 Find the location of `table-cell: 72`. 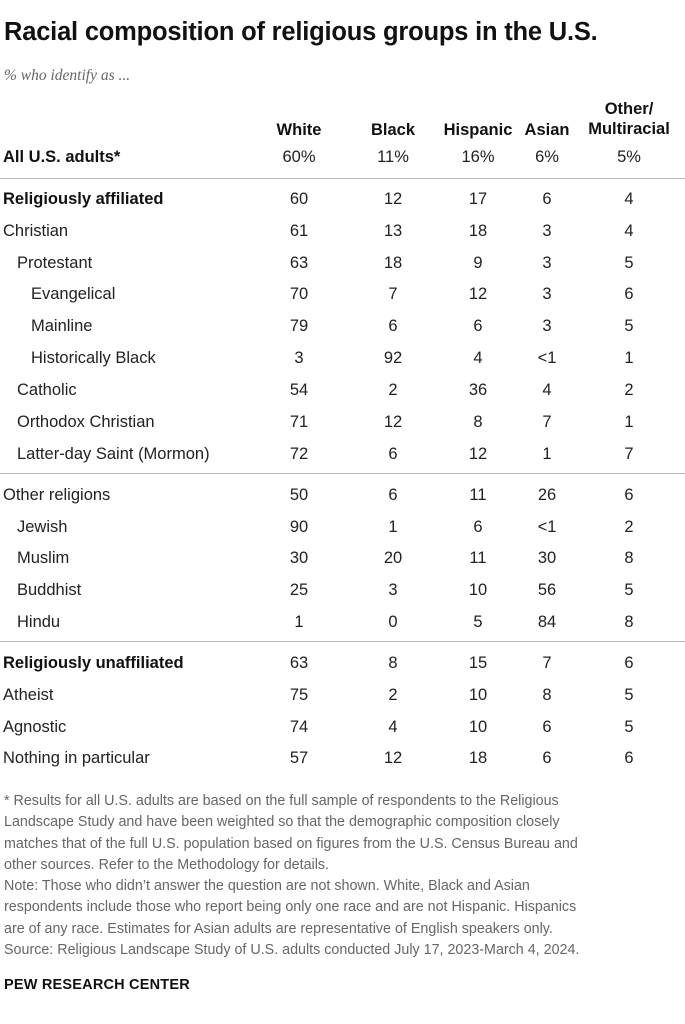

table-cell: 72 is located at coordinates (299, 454).